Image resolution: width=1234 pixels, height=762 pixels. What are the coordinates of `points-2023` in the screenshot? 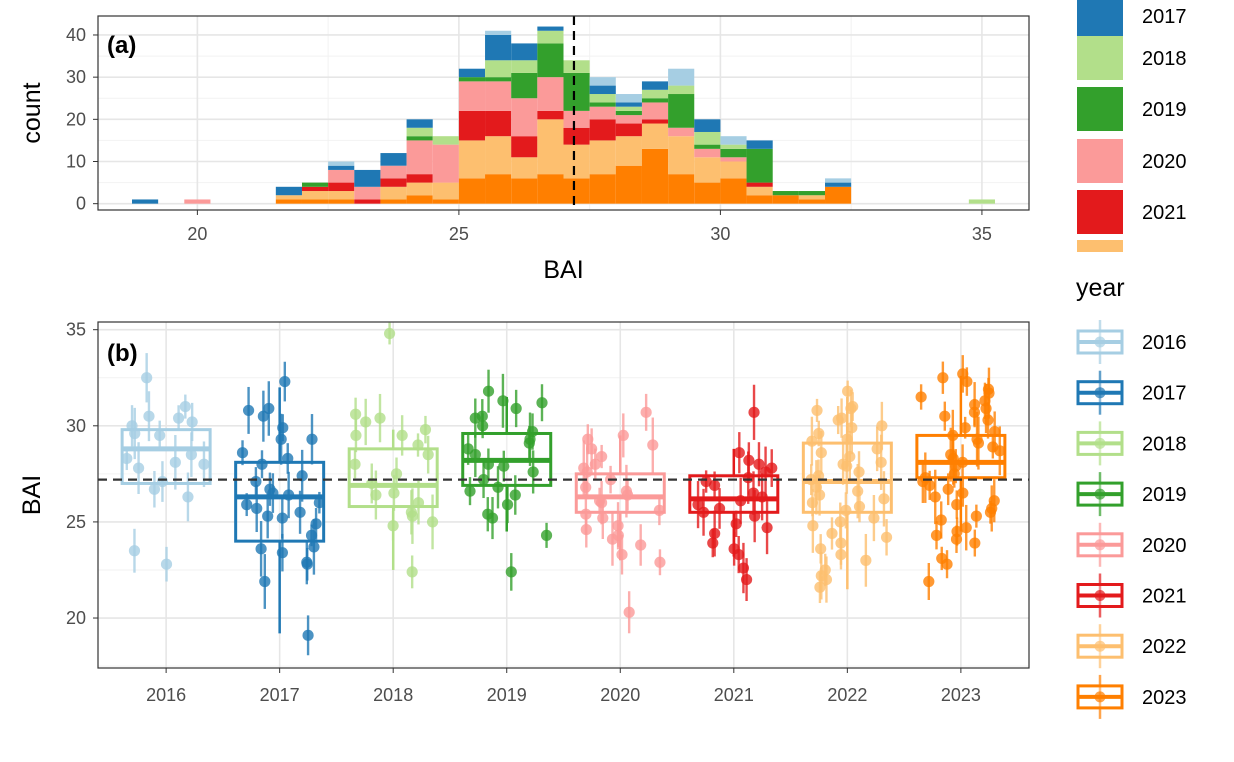 It's located at (960, 477).